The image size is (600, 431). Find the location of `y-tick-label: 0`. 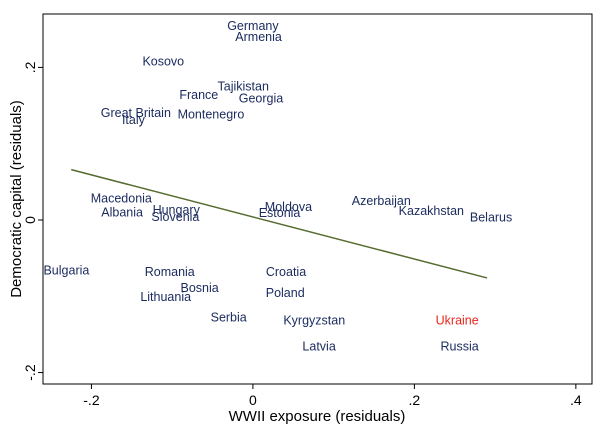

y-tick-label: 0 is located at coordinates (30, 220).